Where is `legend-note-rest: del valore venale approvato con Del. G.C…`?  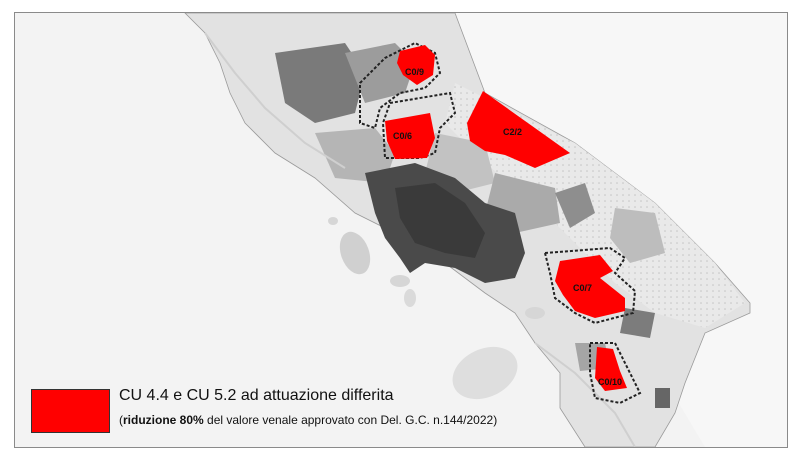 legend-note-rest: del valore venale approvato con Del. G.C… is located at coordinates (350, 420).